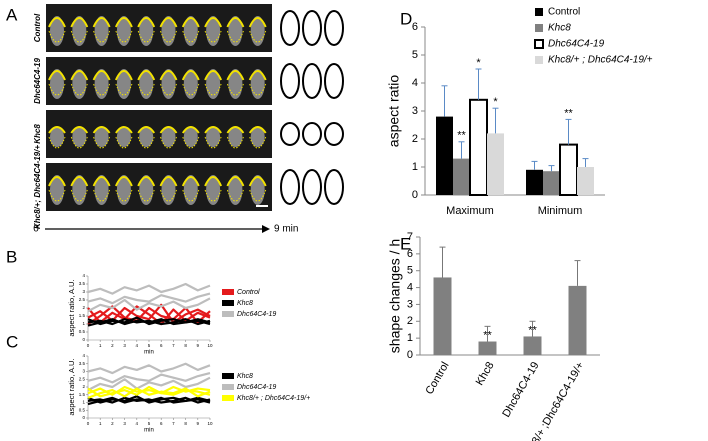  Describe the element at coordinates (415, 139) in the screenshot. I see `y-tick-label: 2` at that location.